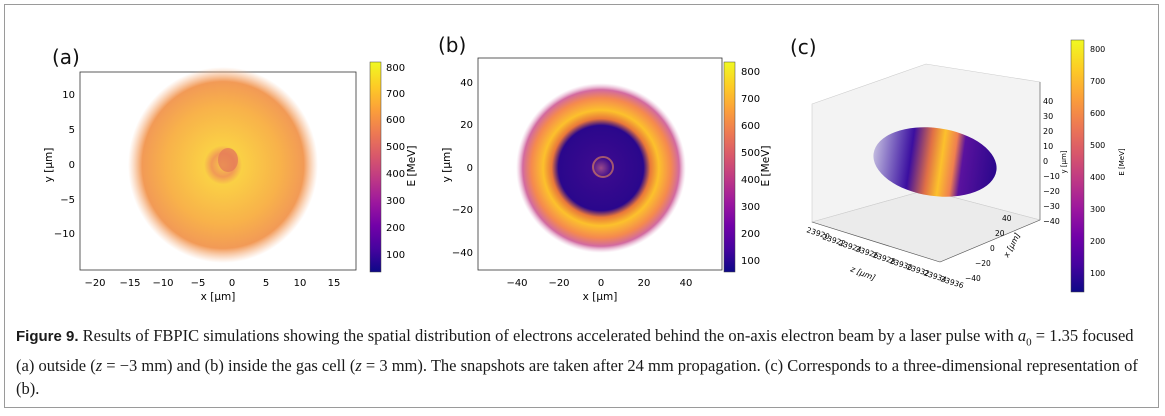 The image size is (1165, 416). Describe the element at coordinates (1051, 206) in the screenshot. I see `tick-label: −30` at that location.